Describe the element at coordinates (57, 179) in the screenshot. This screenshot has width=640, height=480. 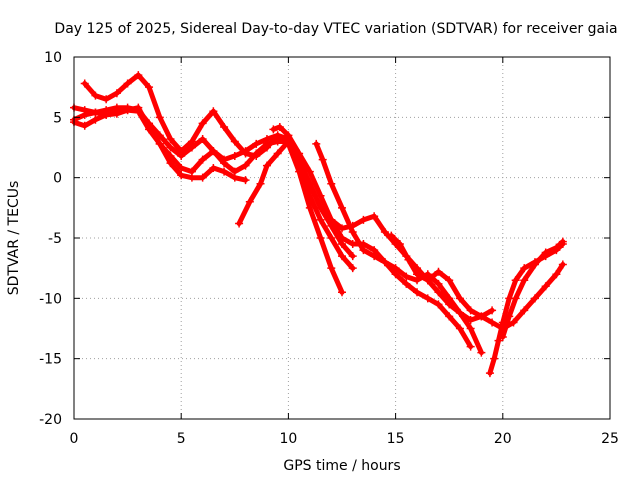
I see `y-tick-label: 0` at that location.